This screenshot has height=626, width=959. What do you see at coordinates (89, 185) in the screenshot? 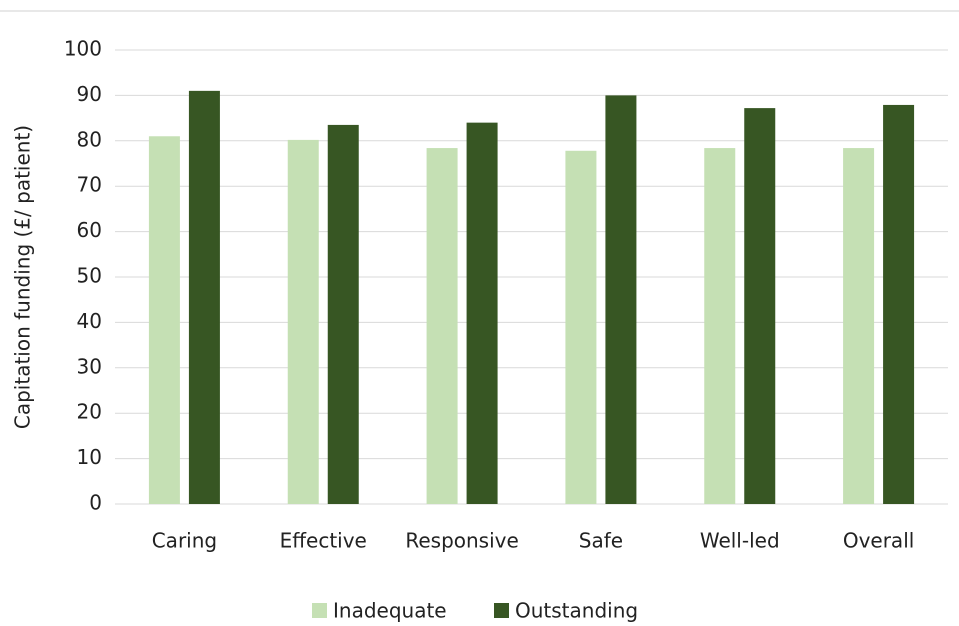
I see `y-tick-label: 70` at bounding box center [89, 185].